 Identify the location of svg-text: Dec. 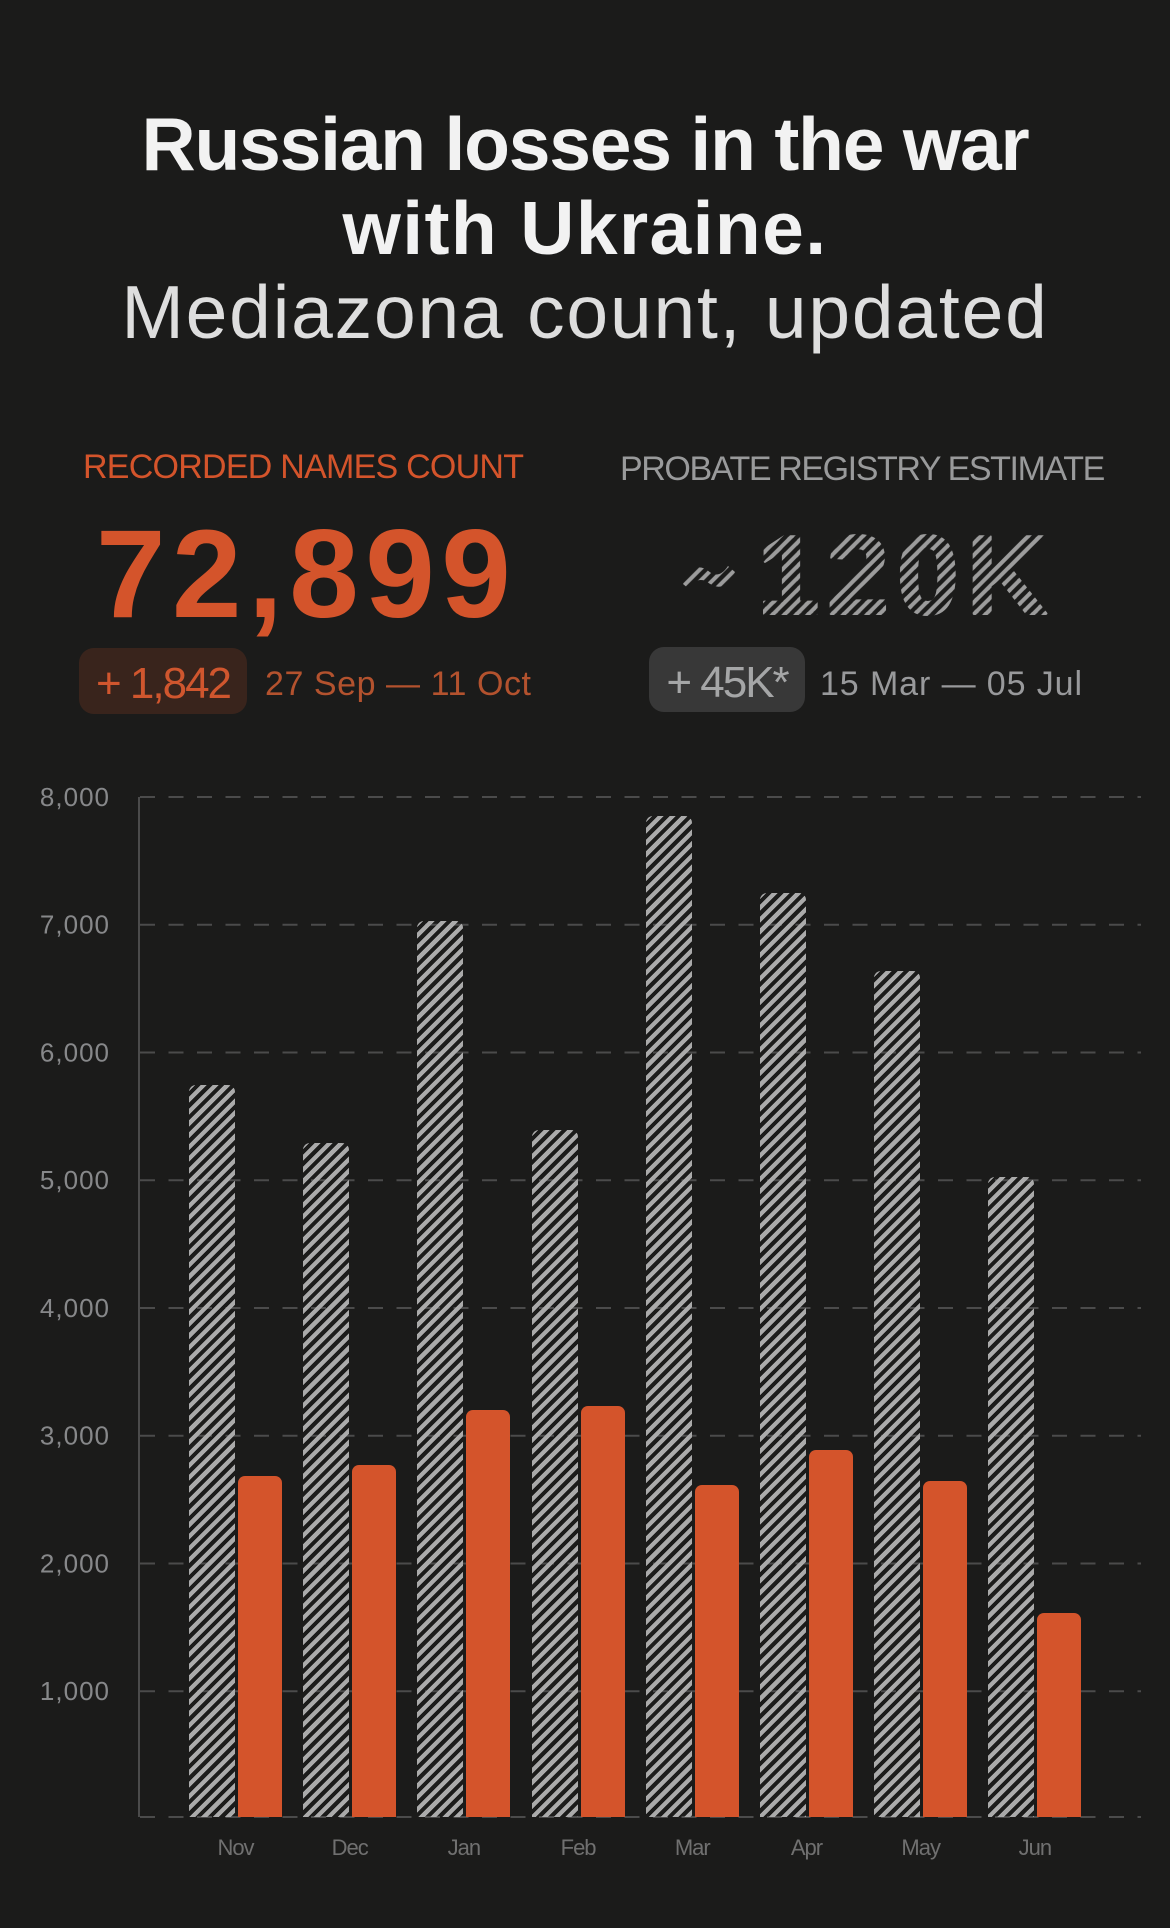
(350, 1847).